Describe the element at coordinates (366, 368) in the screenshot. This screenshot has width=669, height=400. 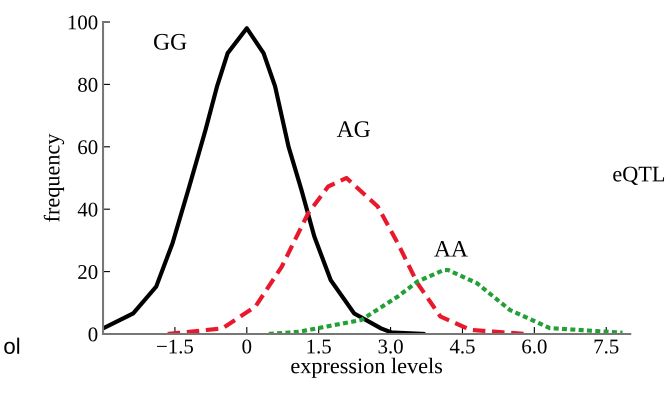
I see `x-axis-title: expression levels` at that location.